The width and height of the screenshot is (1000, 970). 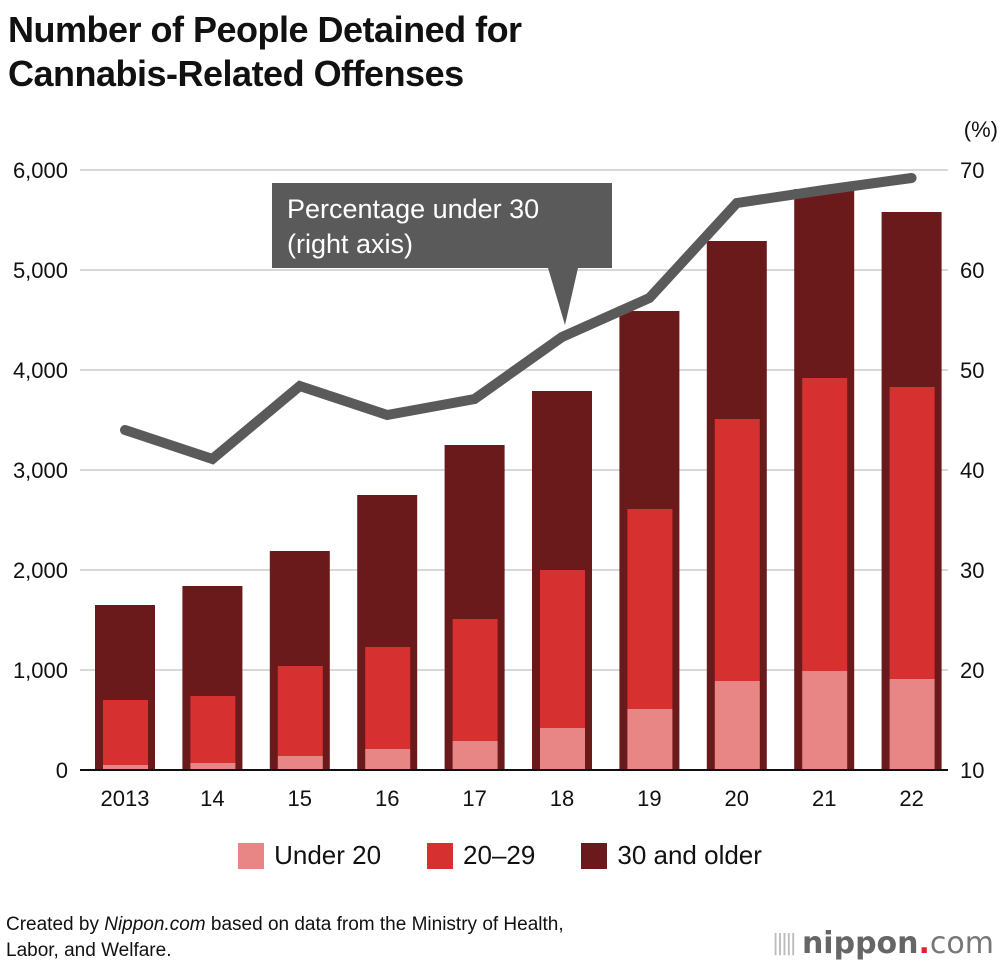 I want to click on footer-prefix: Created by, so click(x=55, y=924).